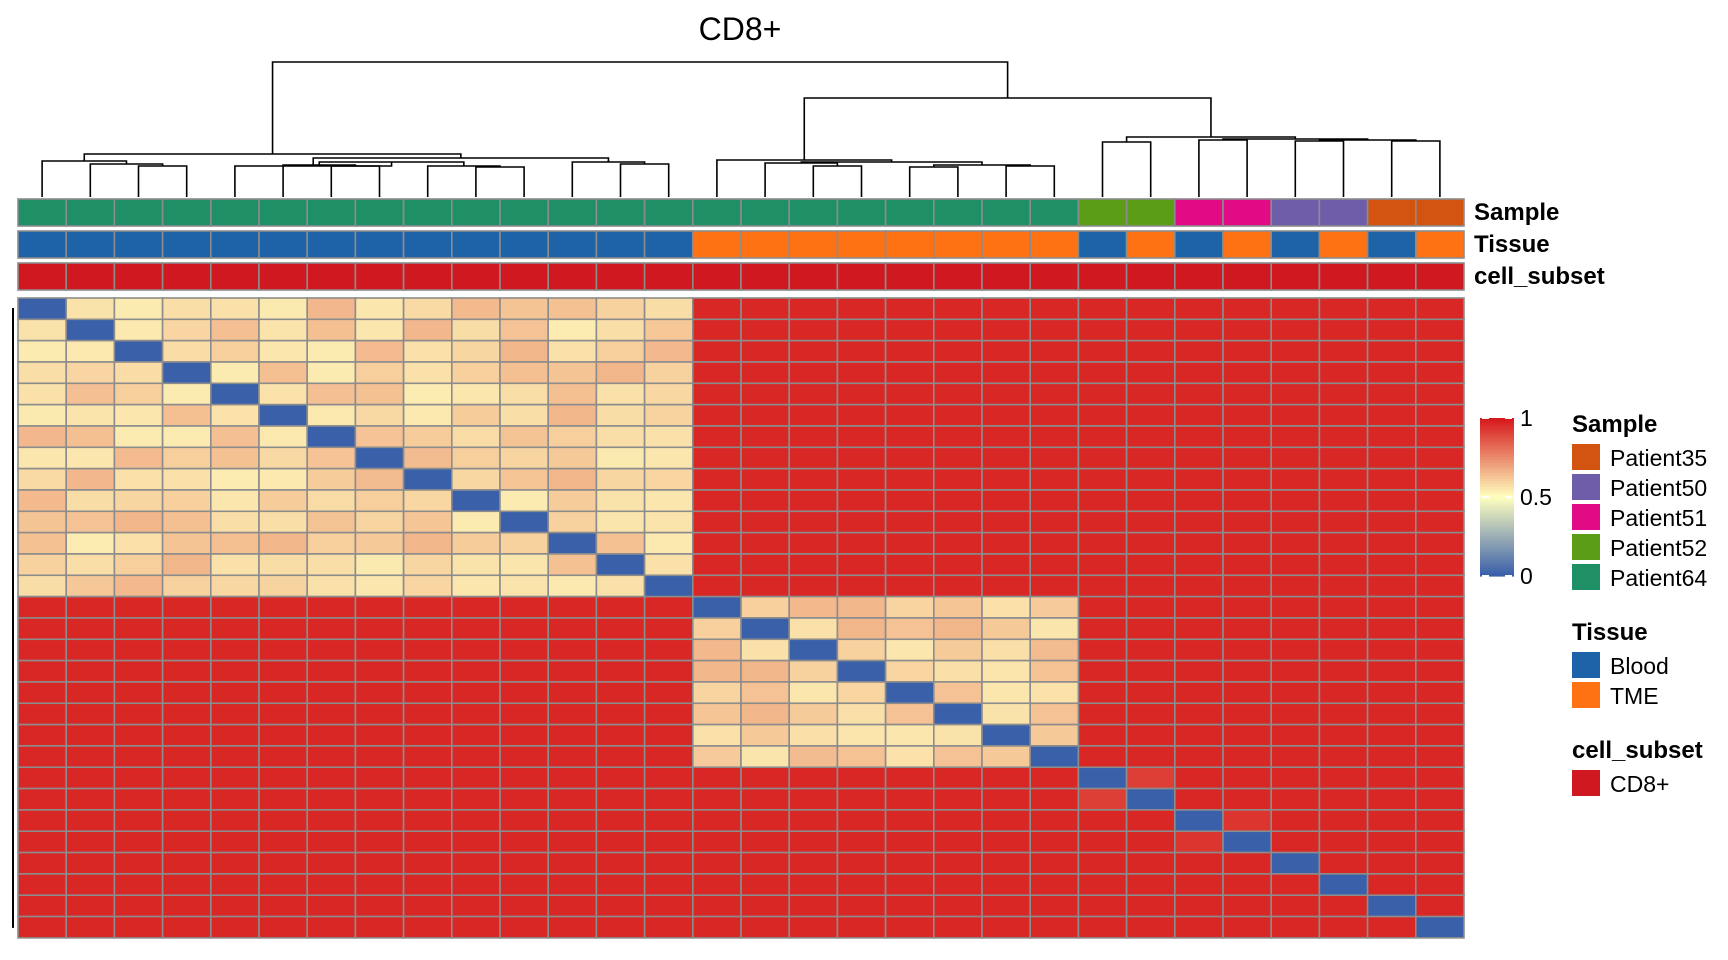 The image size is (1728, 960). What do you see at coordinates (1526, 418) in the screenshot?
I see `colorbar-tick-label: 1` at bounding box center [1526, 418].